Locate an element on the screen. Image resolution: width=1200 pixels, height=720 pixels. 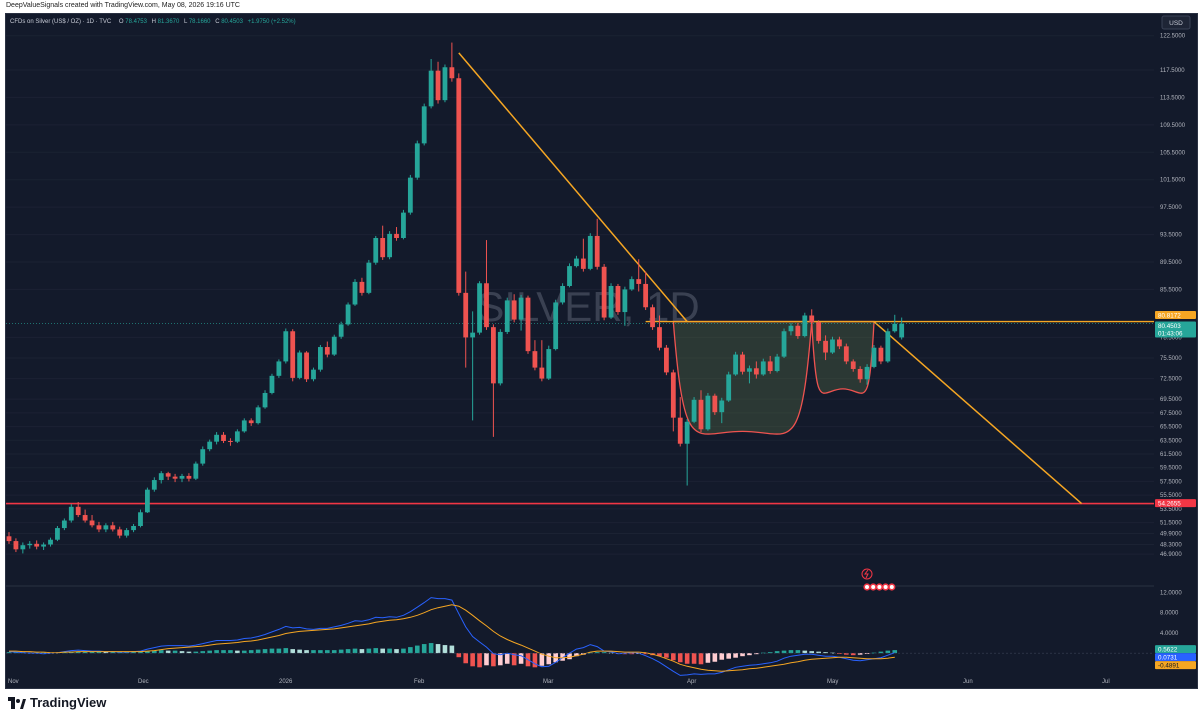
handle-shape is located at coordinates (843, 357).